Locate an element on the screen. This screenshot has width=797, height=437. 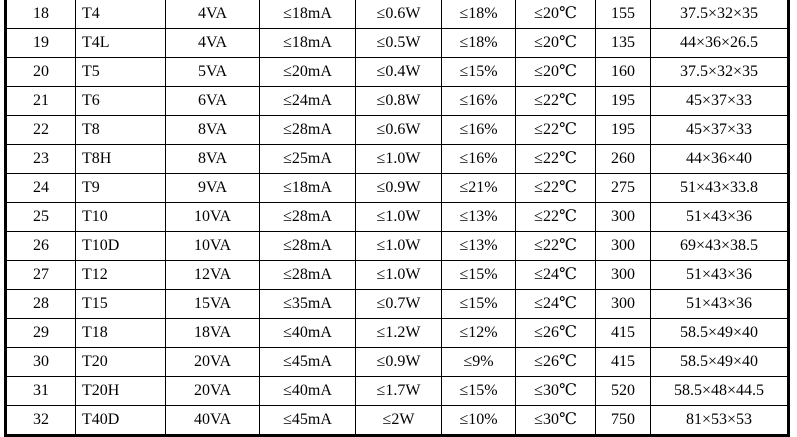
table-row: 28 T15 15VA ≤35mA ≤0.7W ≤15% ≤24℃ 300 51×43×36 is located at coordinates (397, 304).